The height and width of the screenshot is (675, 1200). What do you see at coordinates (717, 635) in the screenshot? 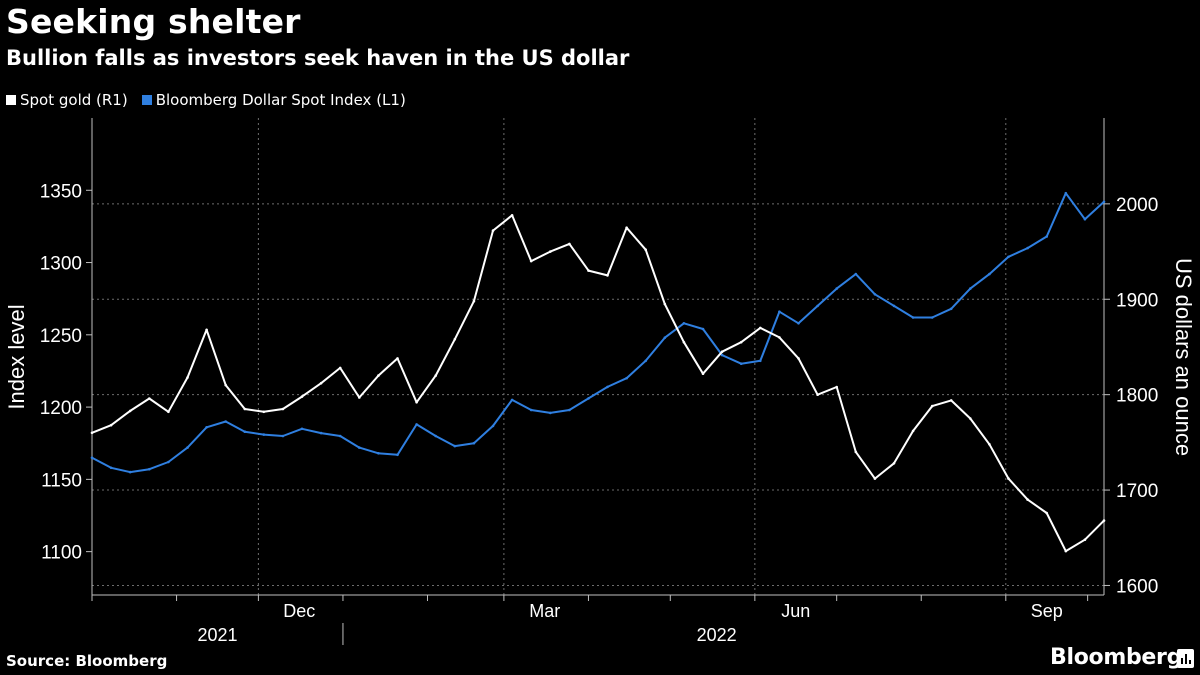
I see `x-year-label-2022: 2022` at bounding box center [717, 635].